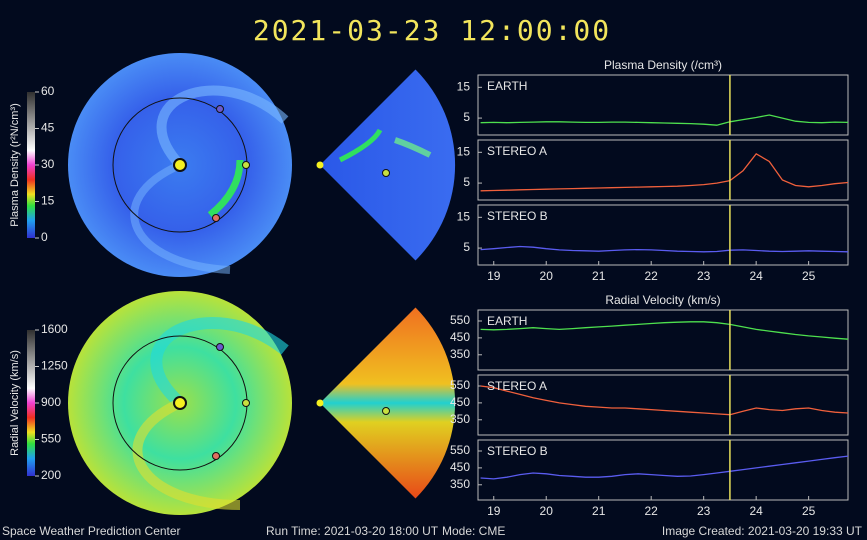 The width and height of the screenshot is (867, 540). I want to click on panel-title: Radial Velocity (km/s), so click(662, 300).